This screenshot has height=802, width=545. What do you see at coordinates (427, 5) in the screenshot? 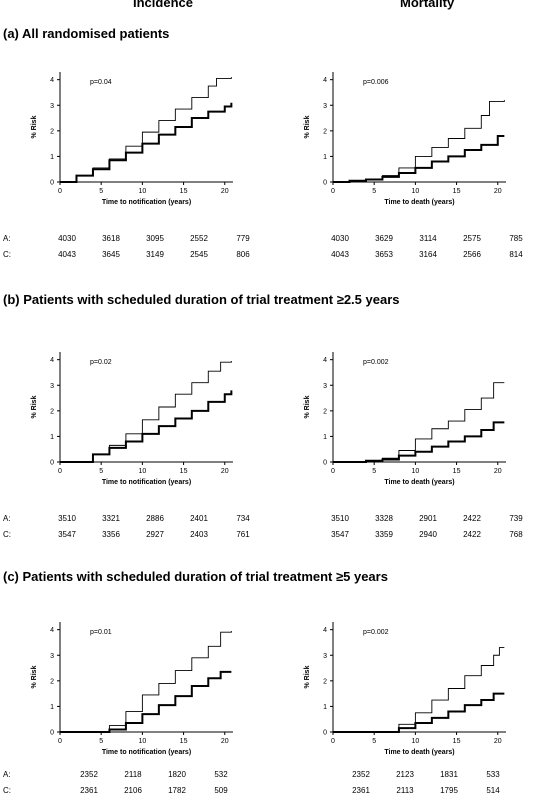
I see `mortality-column-heading: Mortality` at bounding box center [427, 5].